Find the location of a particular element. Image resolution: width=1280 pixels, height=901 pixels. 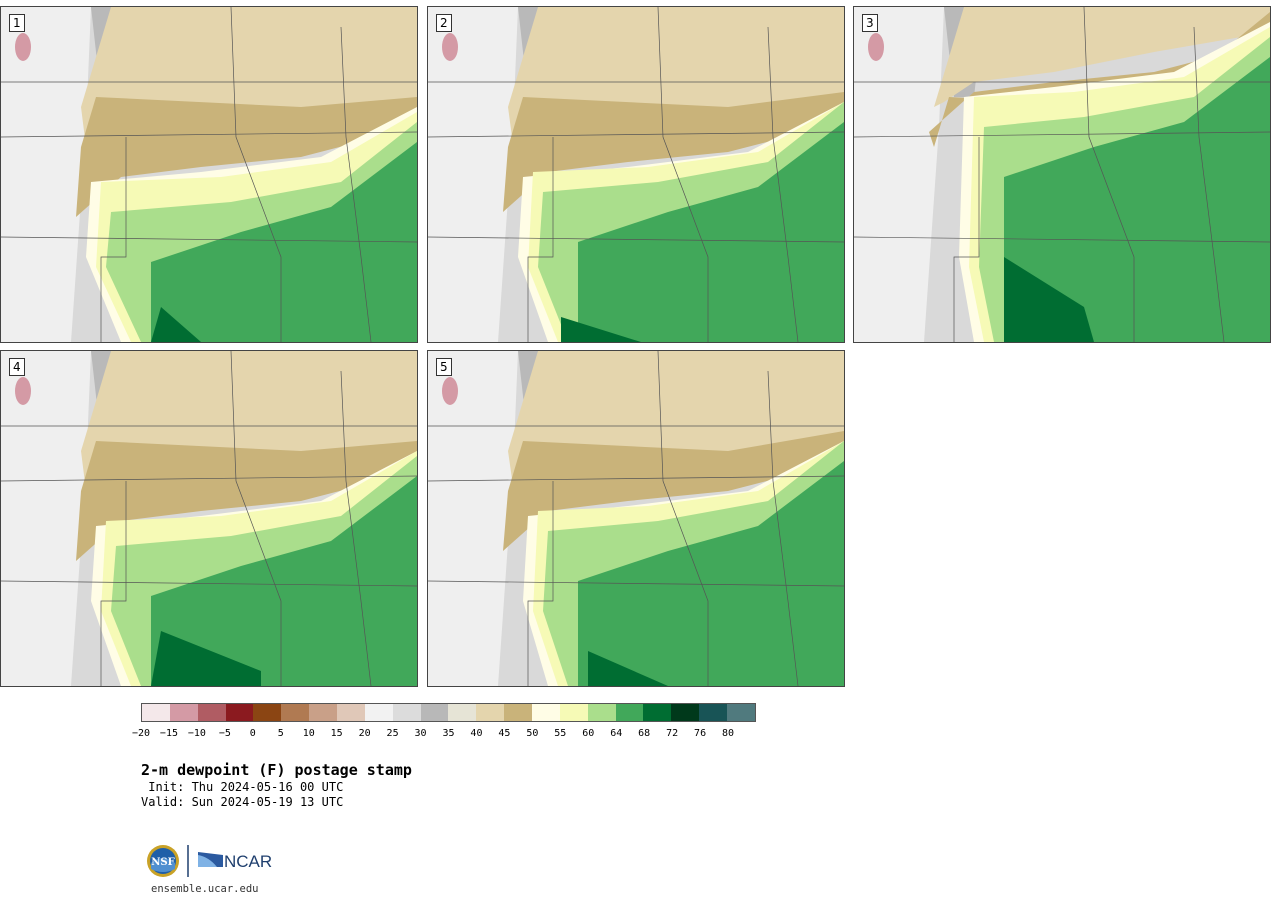

colorbar is located at coordinates (448, 712).